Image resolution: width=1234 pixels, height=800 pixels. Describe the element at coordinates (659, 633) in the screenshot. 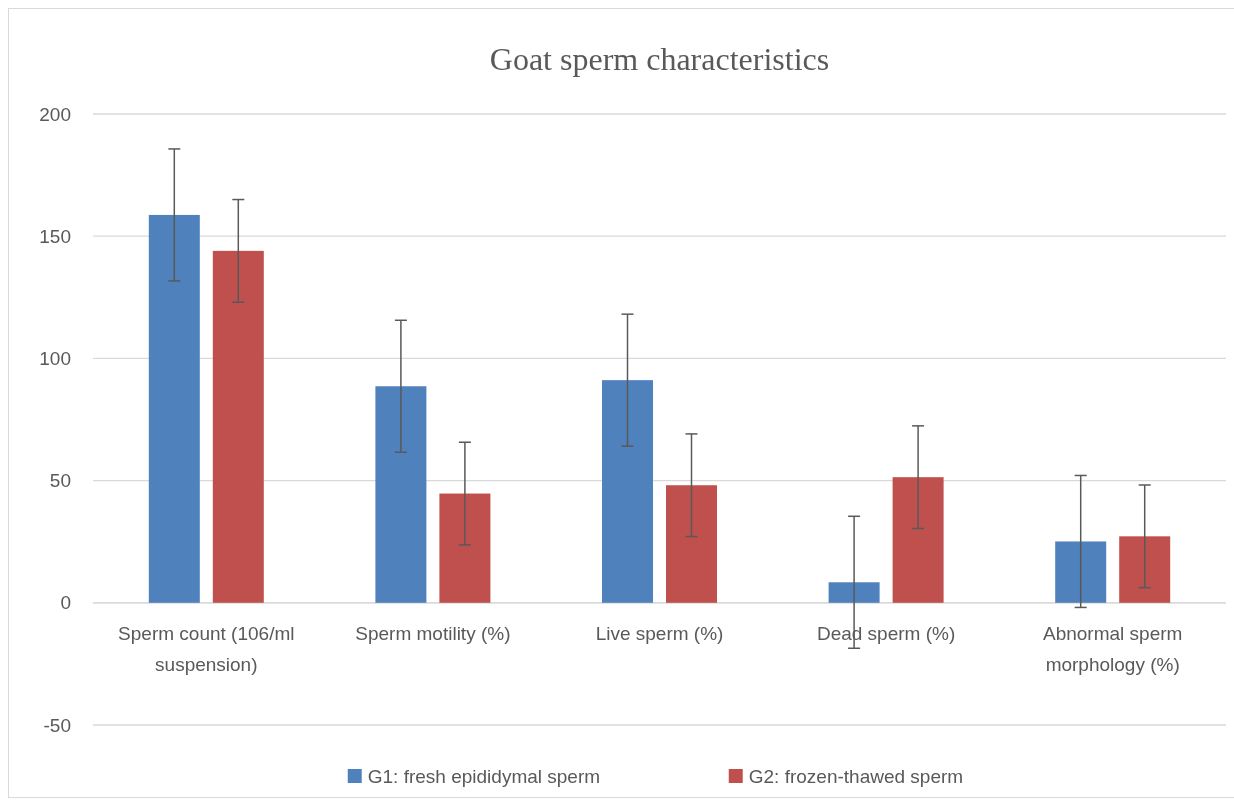

I see `x-tick-label: Live sperm (%)` at that location.